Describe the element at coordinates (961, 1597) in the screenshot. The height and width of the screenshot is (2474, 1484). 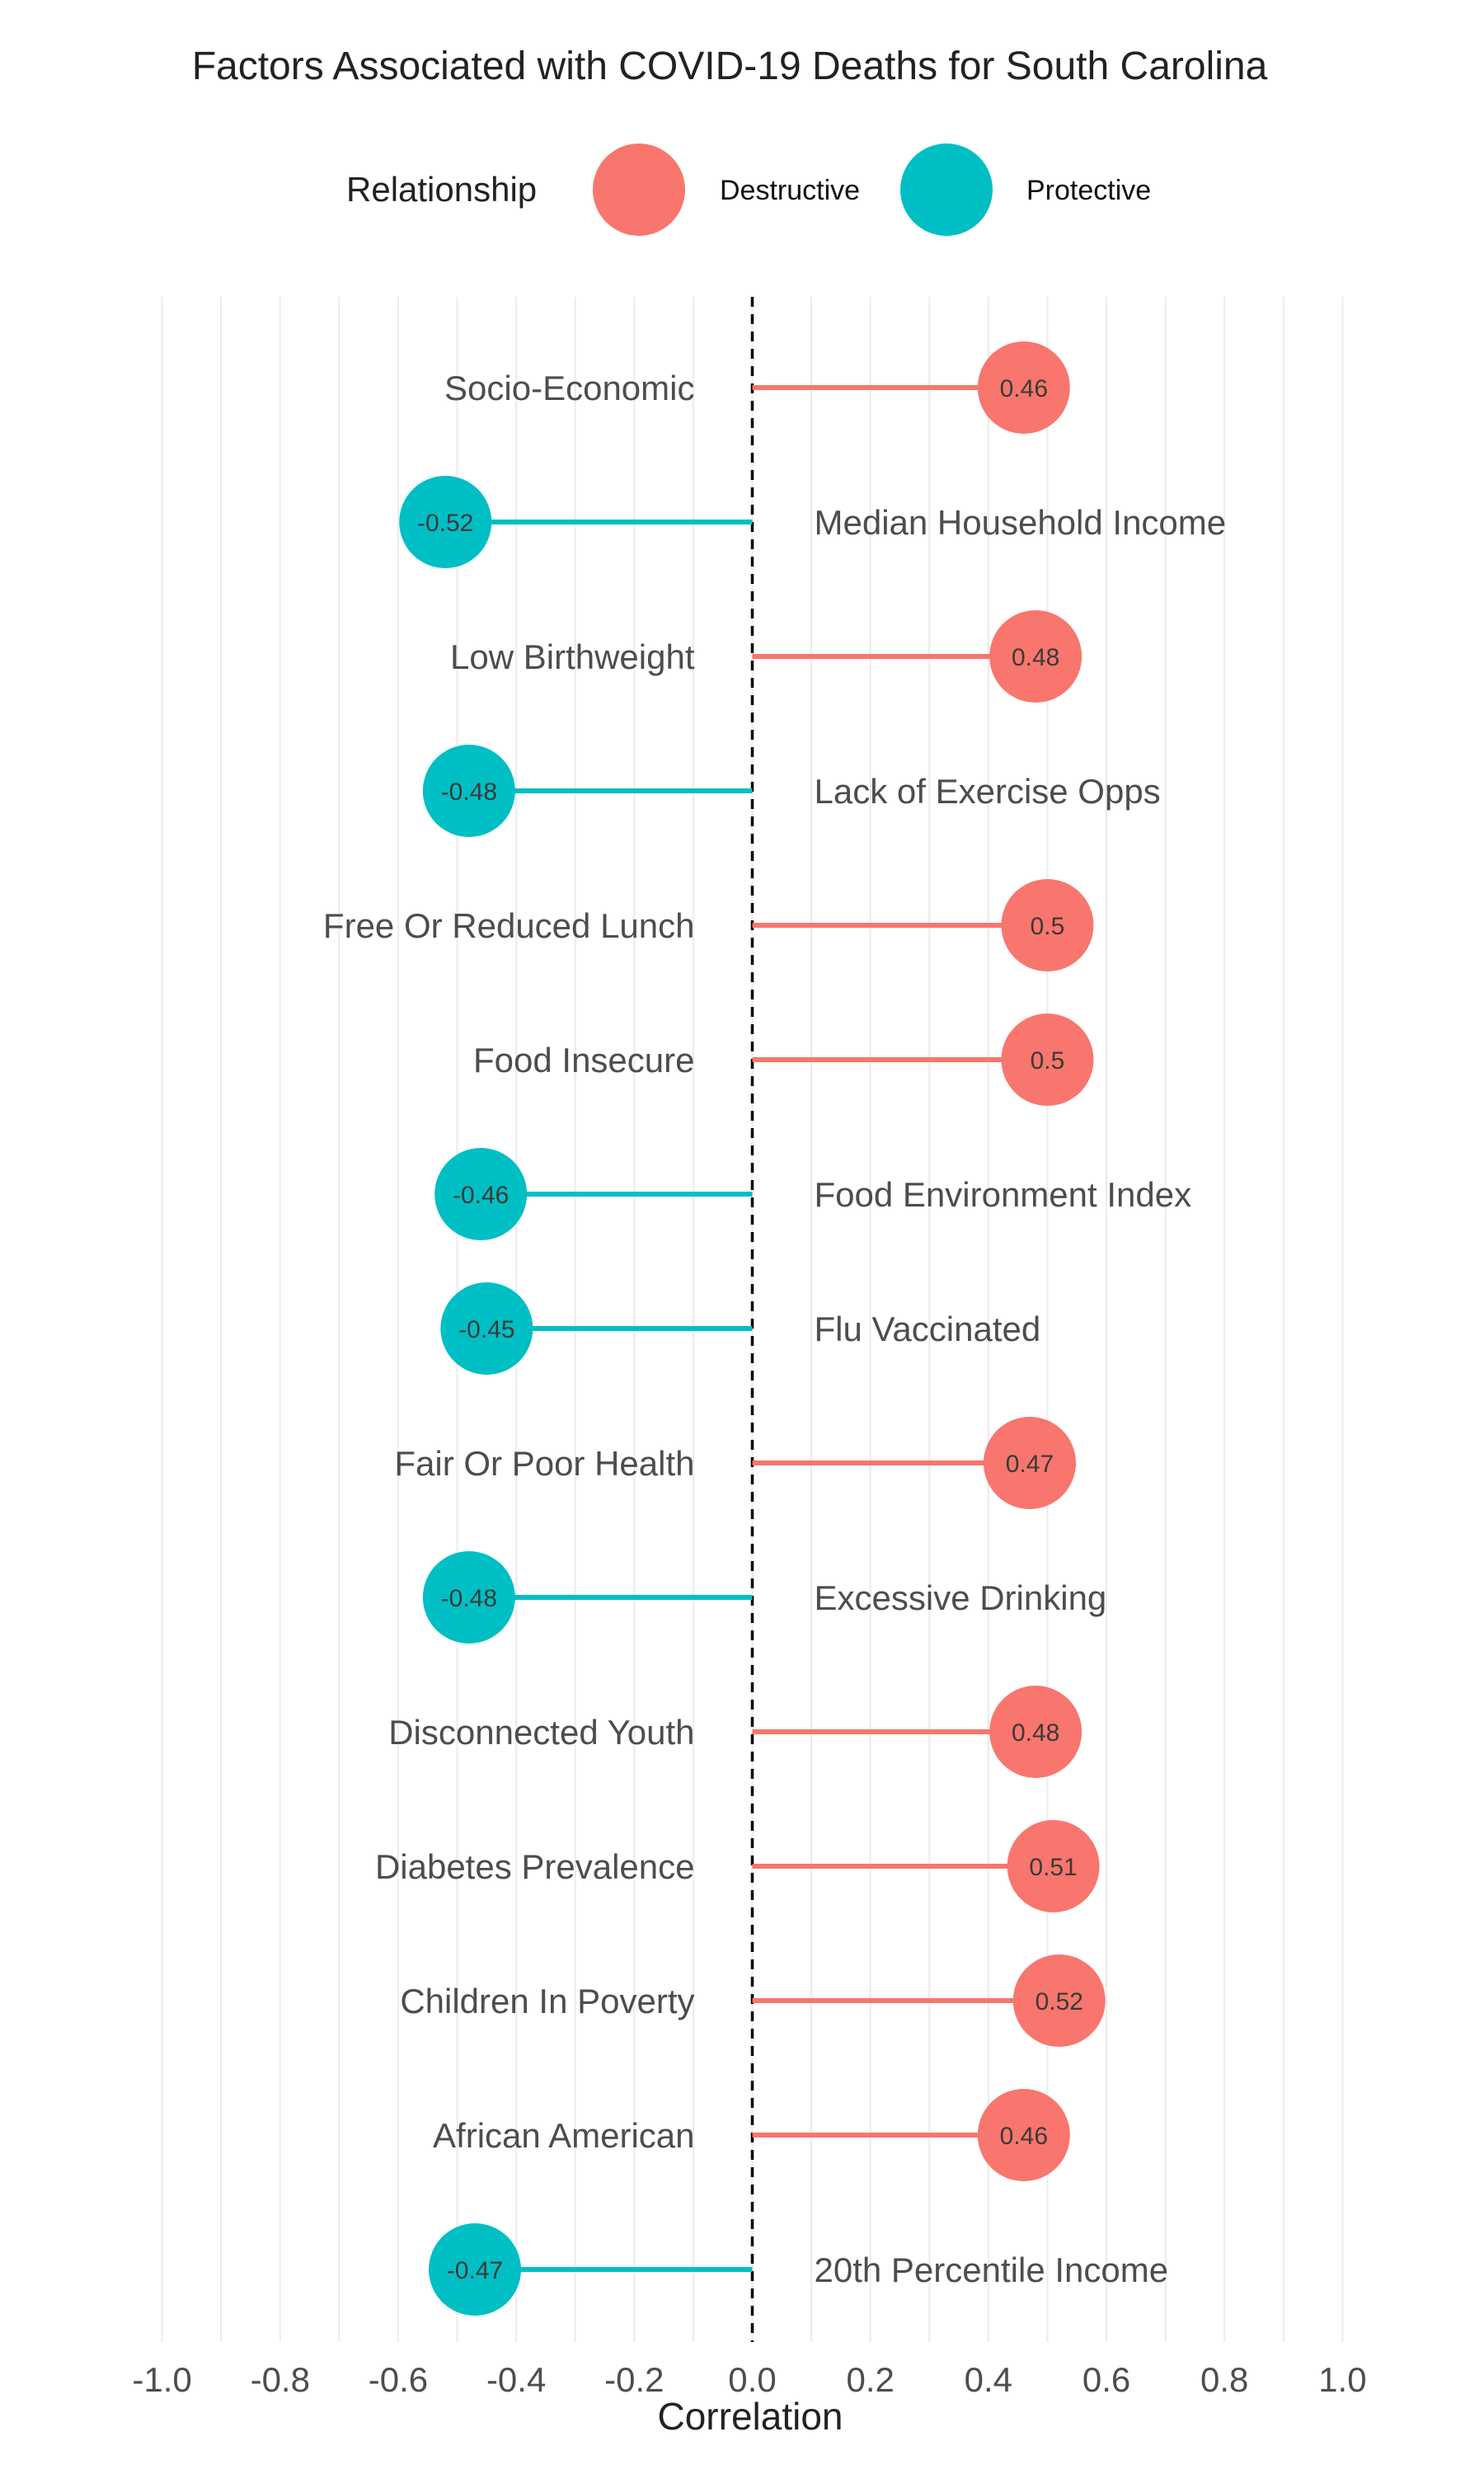
I see `category-label: Excessive Drinking` at that location.